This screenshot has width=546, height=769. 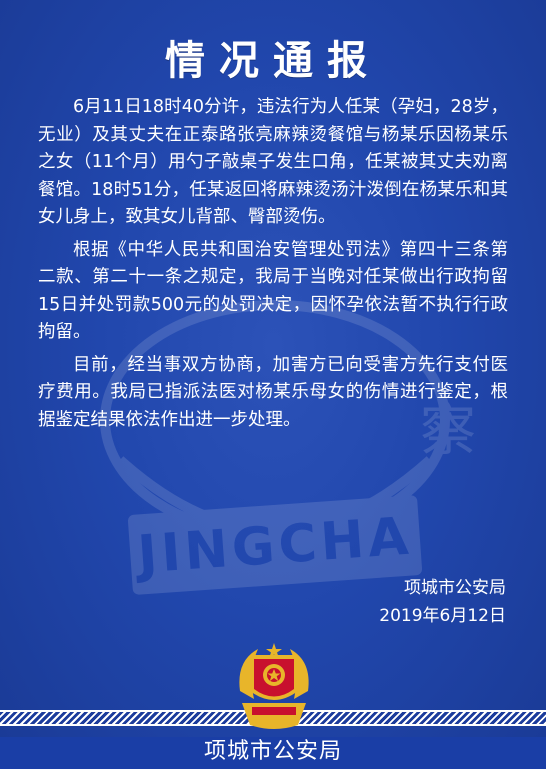 What do you see at coordinates (273, 60) in the screenshot?
I see `page-title: 情况通报` at bounding box center [273, 60].